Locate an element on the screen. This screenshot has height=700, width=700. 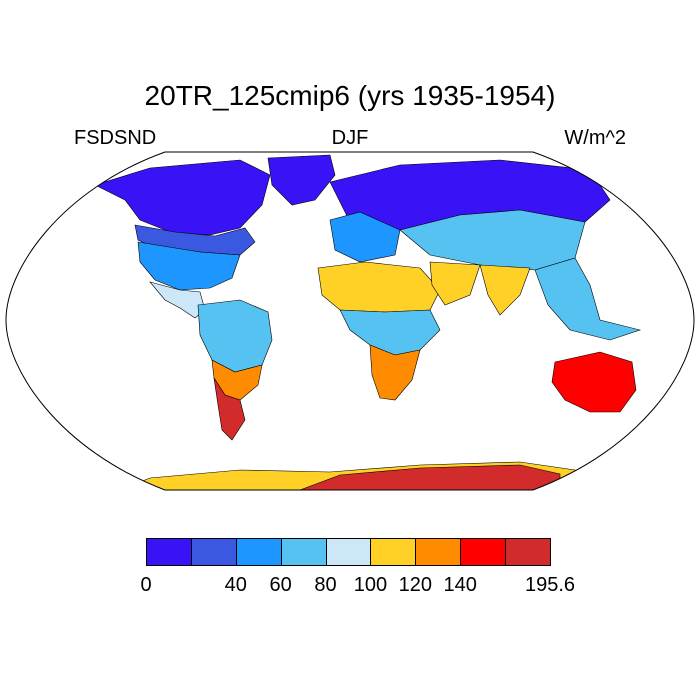
region-central-africa is located at coordinates (390, 332).